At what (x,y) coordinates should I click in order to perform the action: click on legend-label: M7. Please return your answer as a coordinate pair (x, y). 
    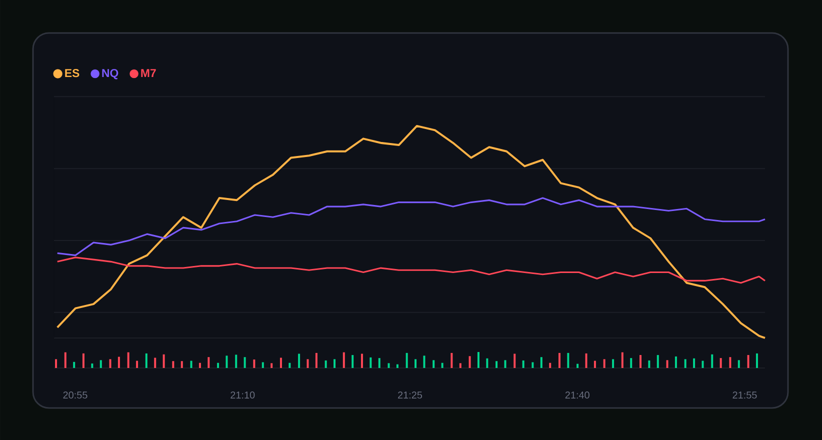
    Looking at the image, I should click on (148, 73).